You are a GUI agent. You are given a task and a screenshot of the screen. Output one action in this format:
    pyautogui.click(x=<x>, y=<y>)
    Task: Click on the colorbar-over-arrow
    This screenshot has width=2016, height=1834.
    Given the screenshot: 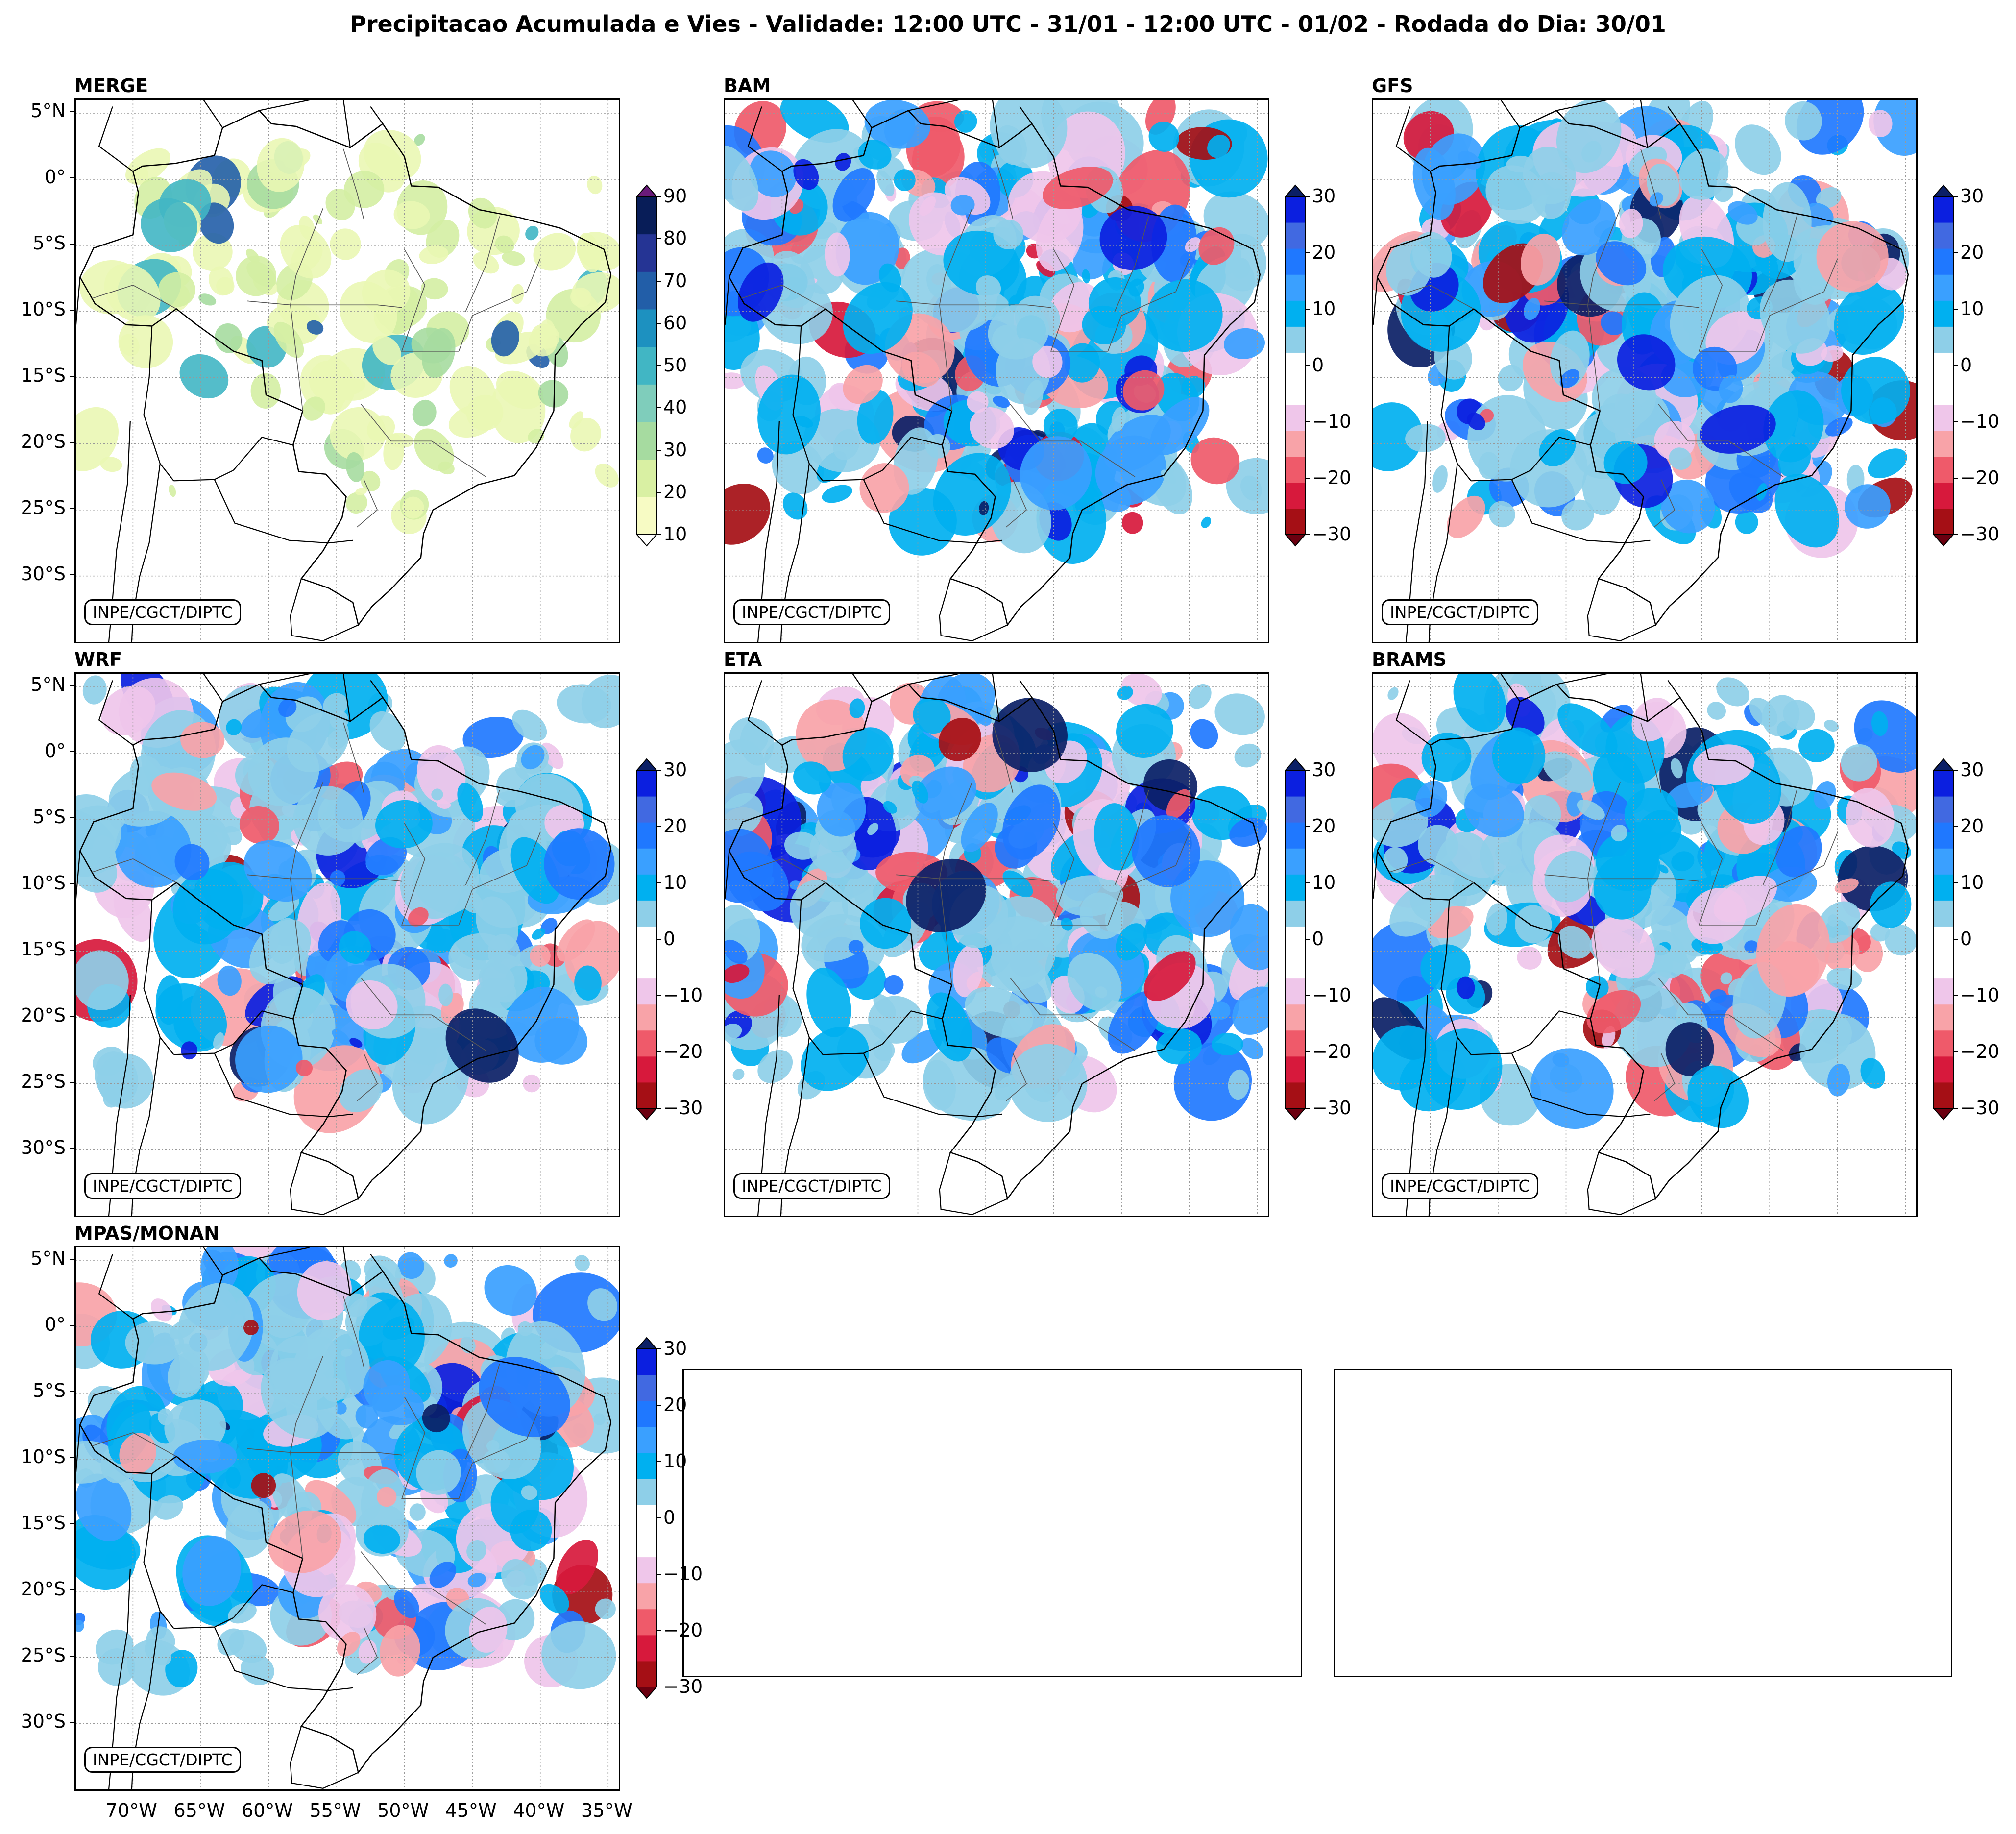 What is the action you would take?
    pyautogui.click(x=1943, y=765)
    